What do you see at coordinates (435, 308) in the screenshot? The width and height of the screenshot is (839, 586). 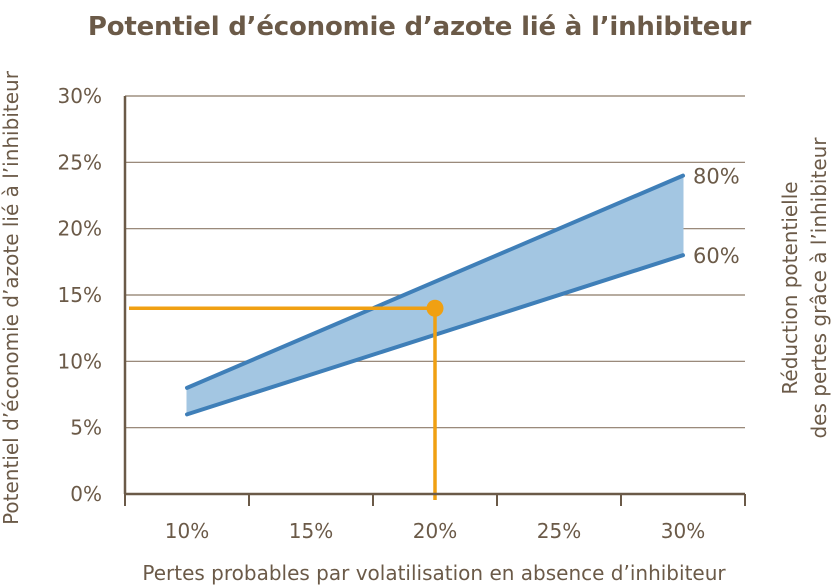 I see `highlight-point` at bounding box center [435, 308].